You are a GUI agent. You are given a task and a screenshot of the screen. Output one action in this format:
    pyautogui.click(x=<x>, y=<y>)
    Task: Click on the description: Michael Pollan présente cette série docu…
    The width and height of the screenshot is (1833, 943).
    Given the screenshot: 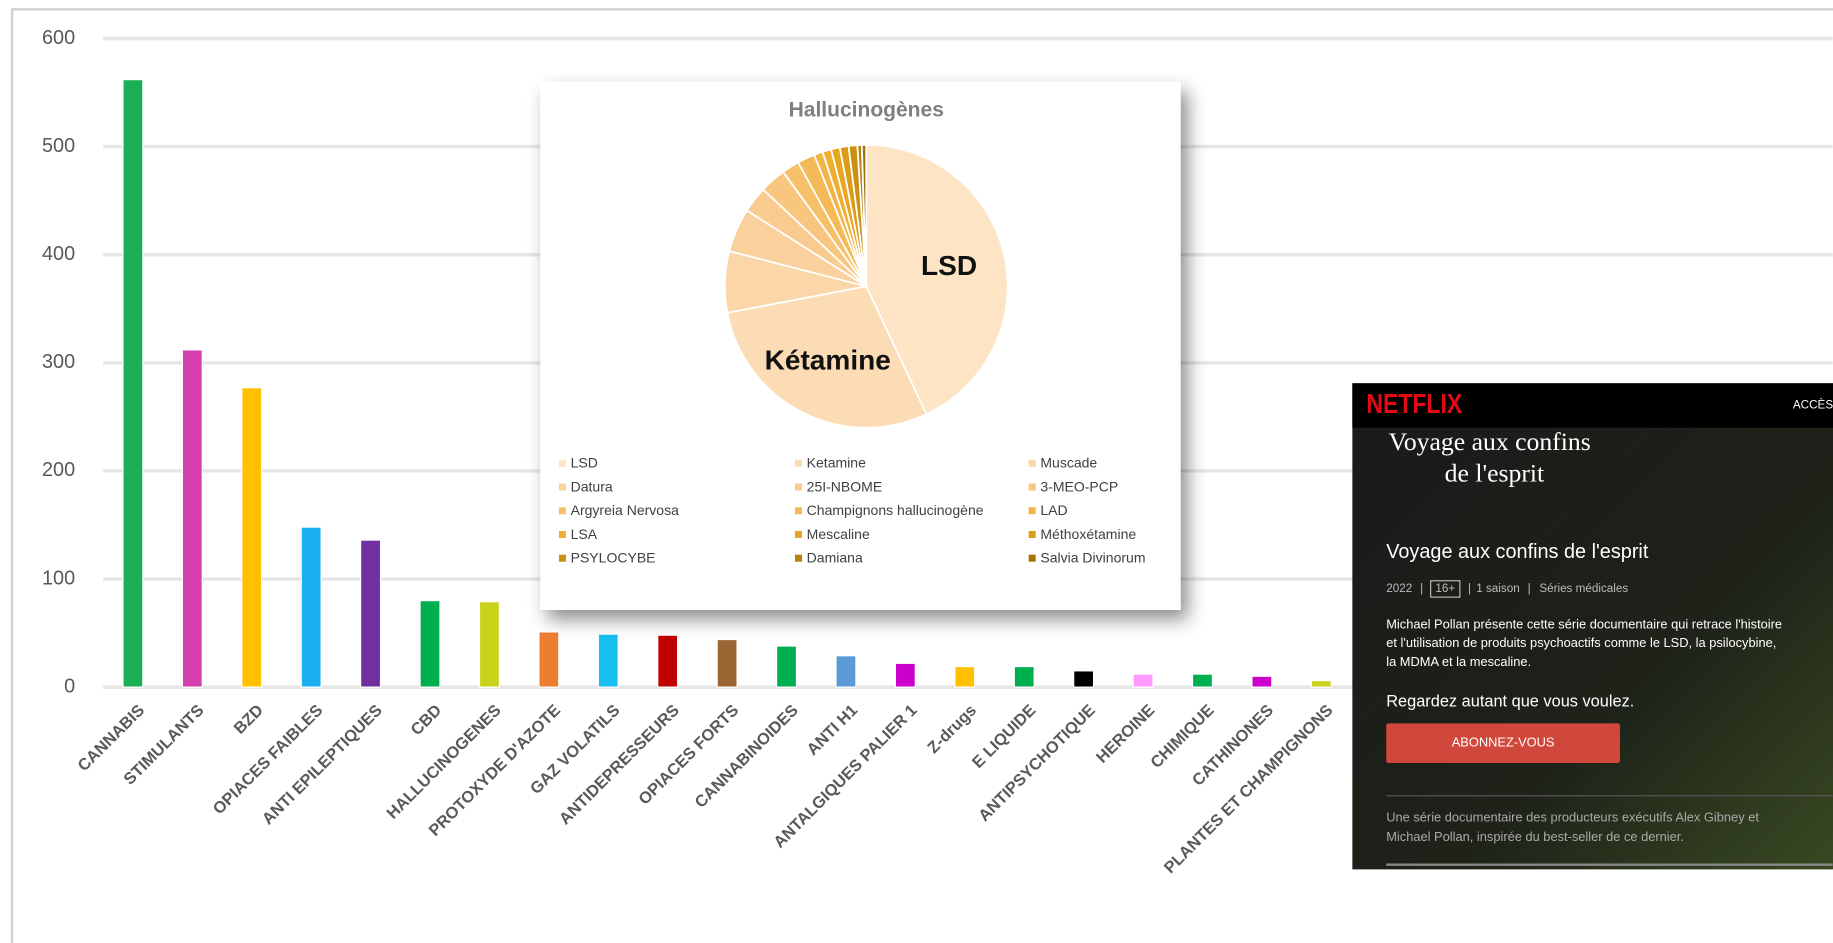 What is the action you would take?
    pyautogui.click(x=1584, y=624)
    